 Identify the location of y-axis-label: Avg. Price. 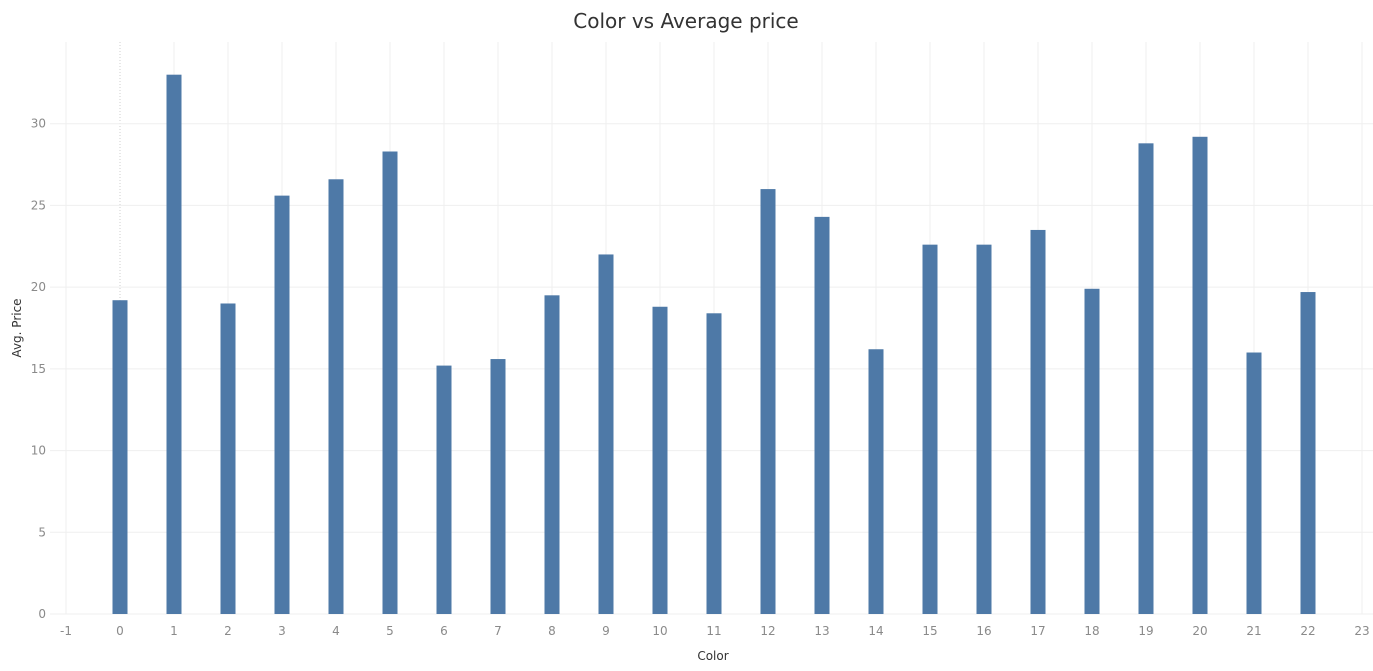
(17, 327).